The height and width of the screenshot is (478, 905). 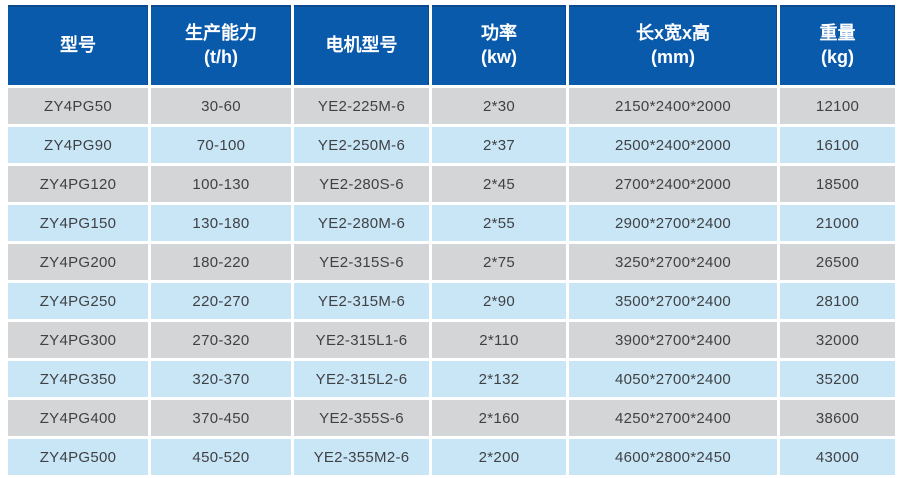 What do you see at coordinates (221, 223) in the screenshot?
I see `cell-capacity: 130-180` at bounding box center [221, 223].